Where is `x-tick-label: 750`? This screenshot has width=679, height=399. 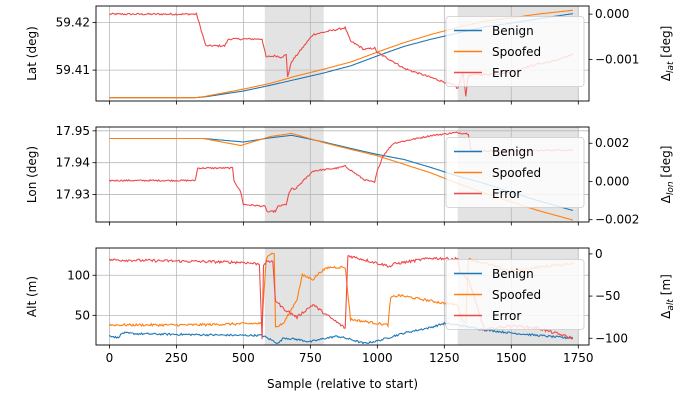
x-tick-label: 750 is located at coordinates (310, 358).